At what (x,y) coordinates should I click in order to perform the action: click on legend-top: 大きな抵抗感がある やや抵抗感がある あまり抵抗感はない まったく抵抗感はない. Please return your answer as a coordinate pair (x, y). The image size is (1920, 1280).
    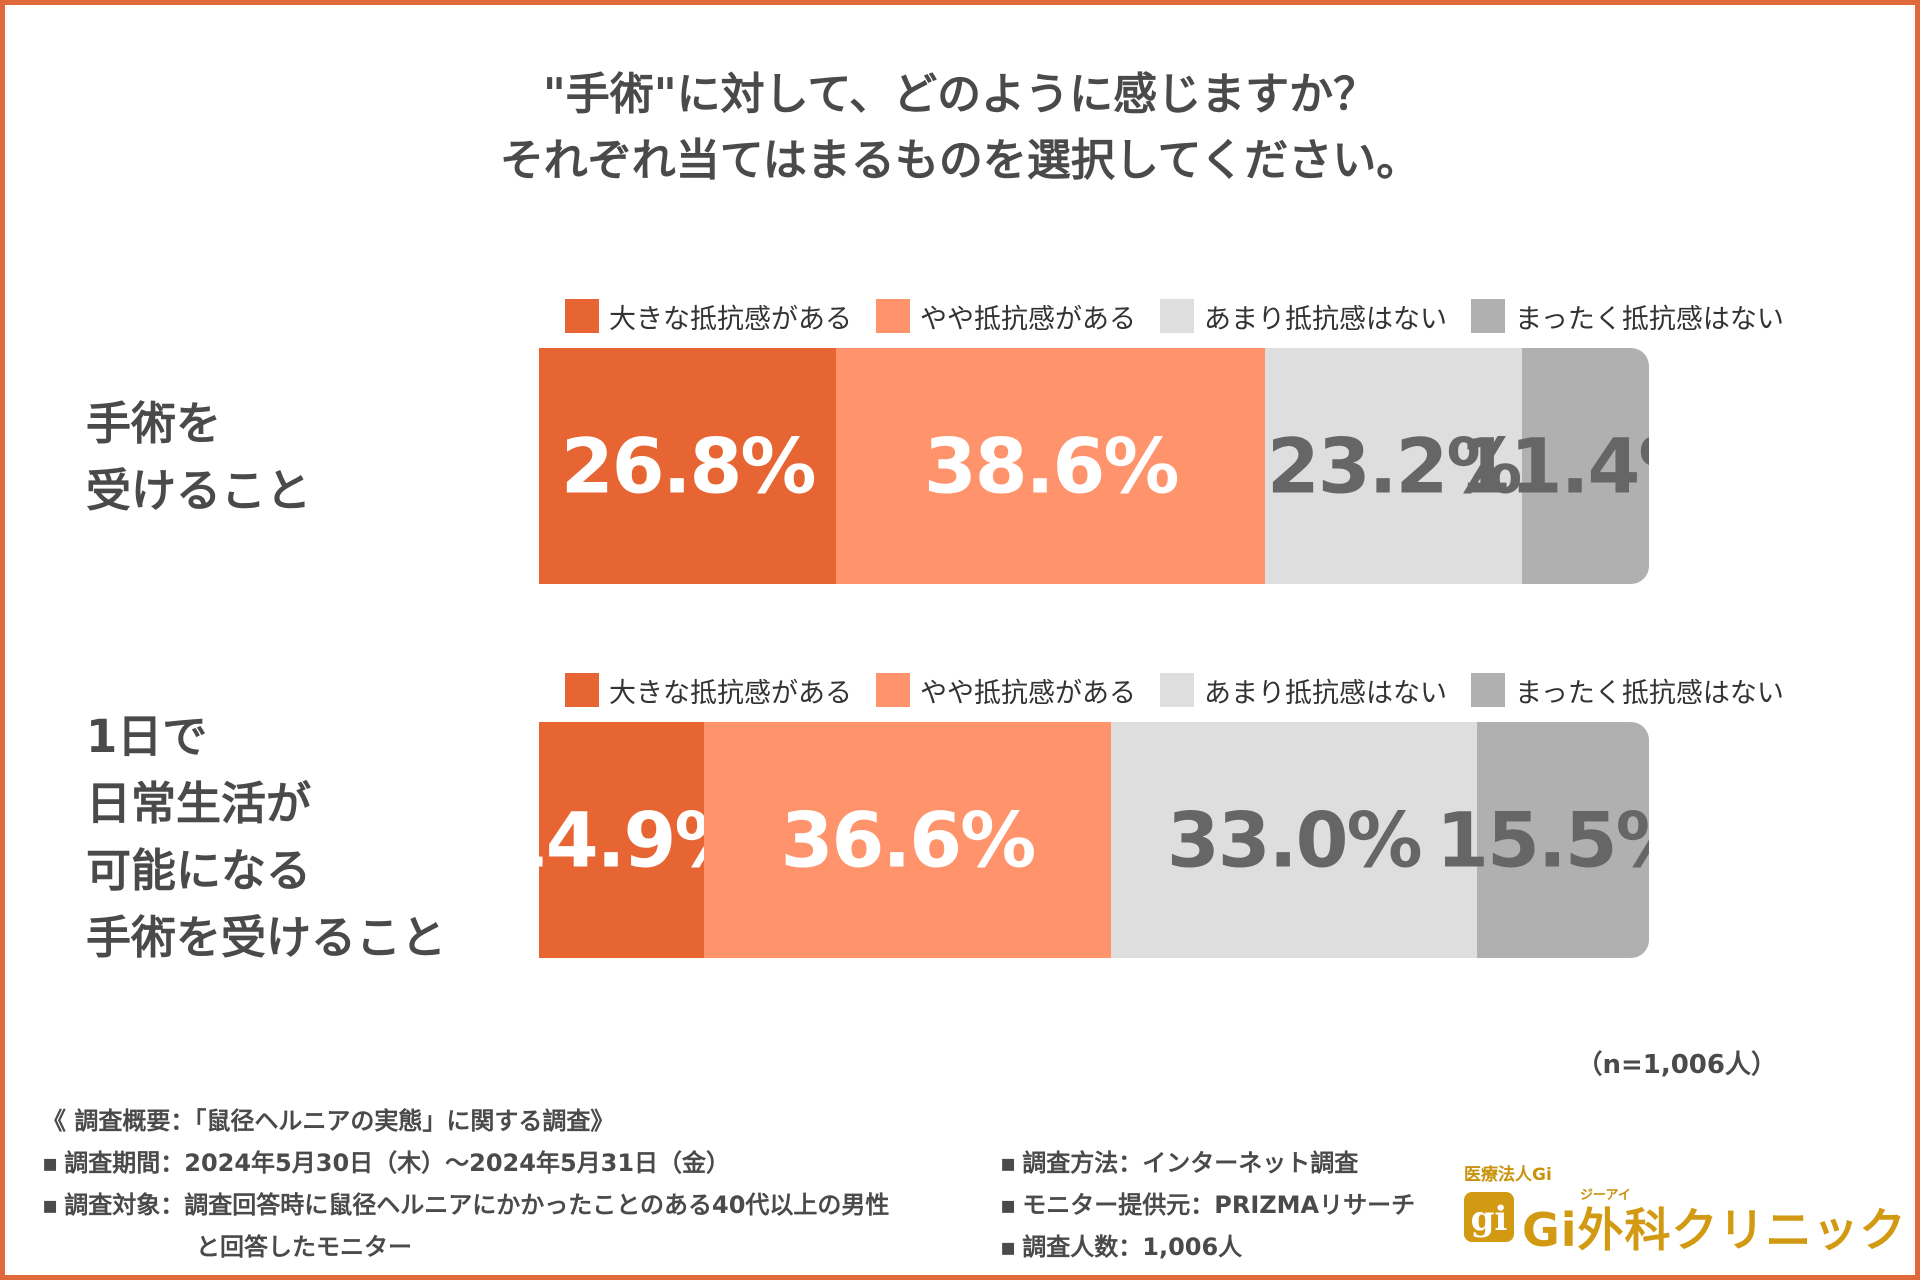
    Looking at the image, I should click on (1174, 316).